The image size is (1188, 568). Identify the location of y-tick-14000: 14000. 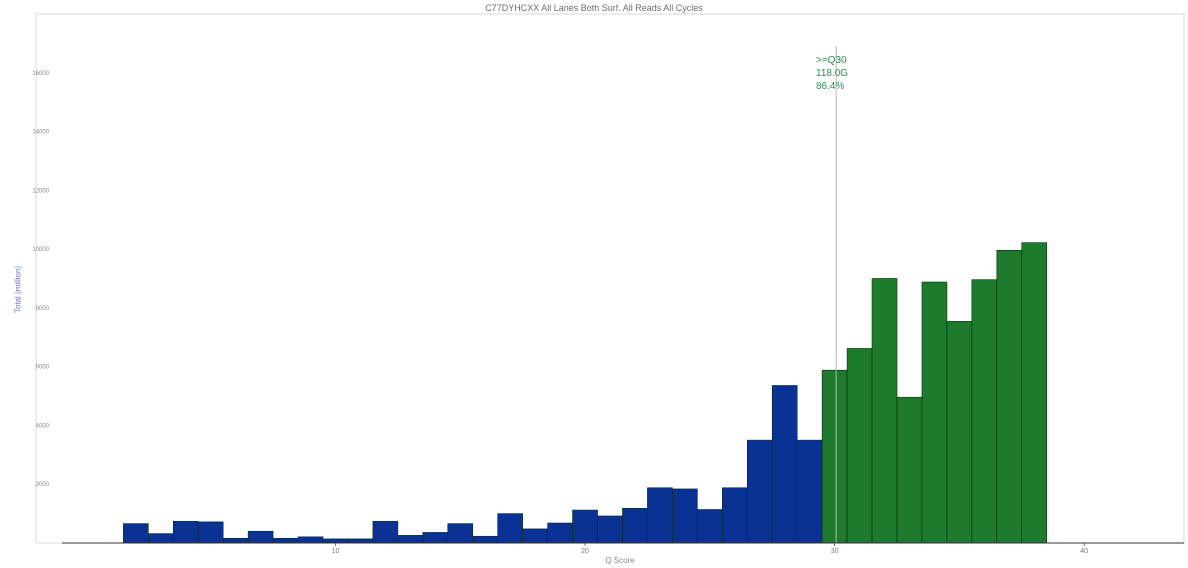
(40, 133).